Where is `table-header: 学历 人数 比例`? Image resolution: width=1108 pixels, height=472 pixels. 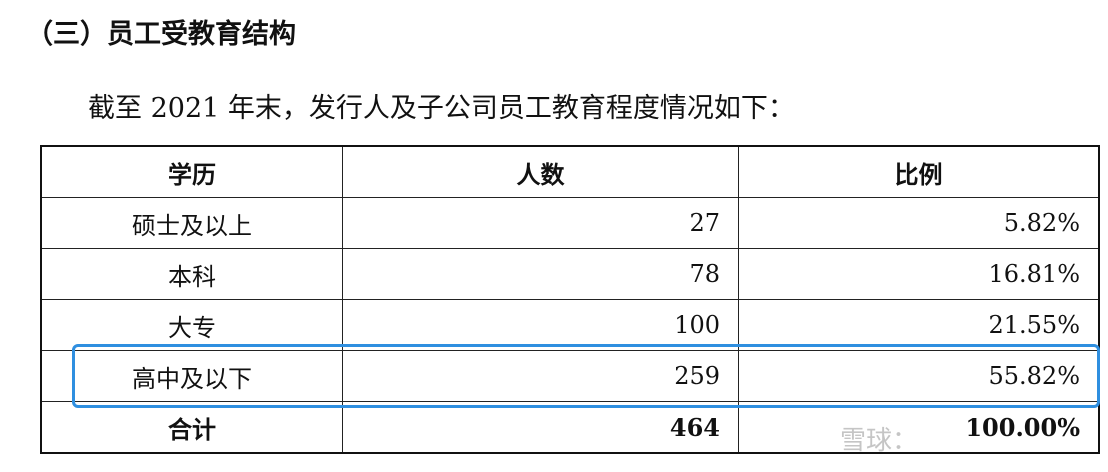 table-header: 学历 人数 比例 is located at coordinates (570, 171).